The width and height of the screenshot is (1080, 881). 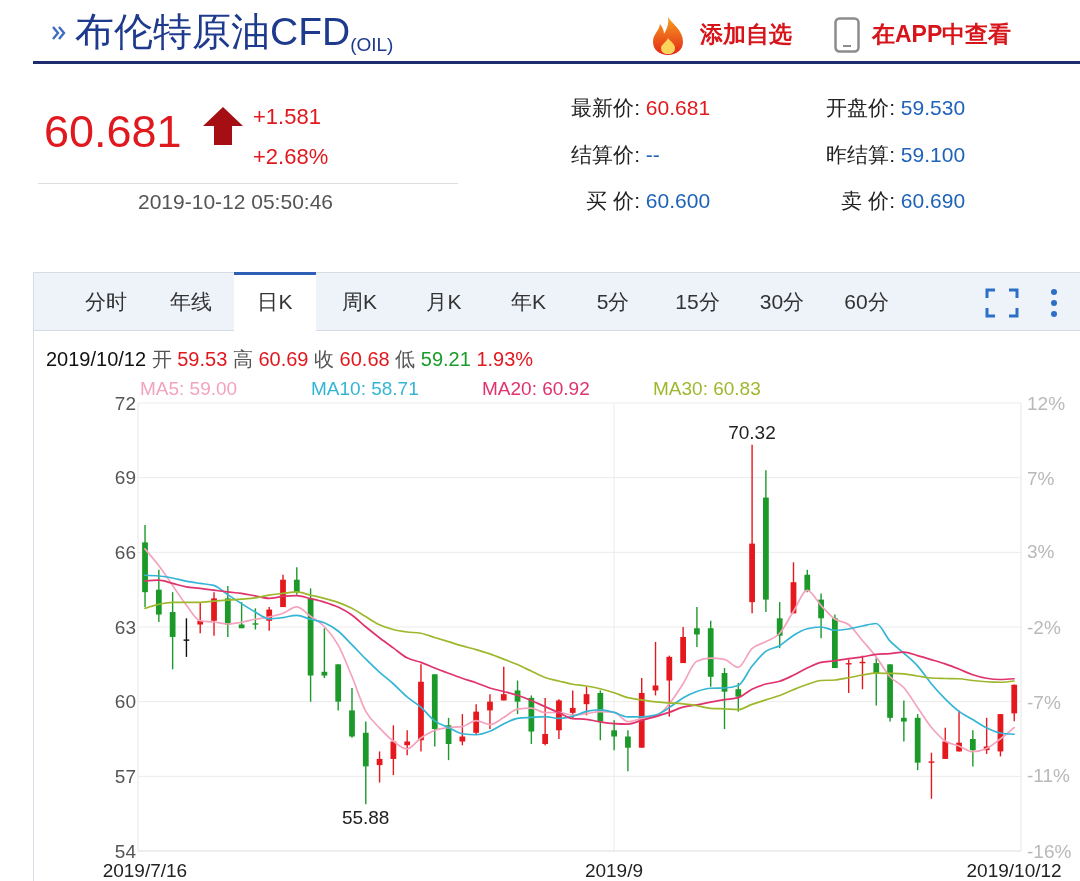 I want to click on y2-tick-label: 3%, so click(x=1041, y=552).